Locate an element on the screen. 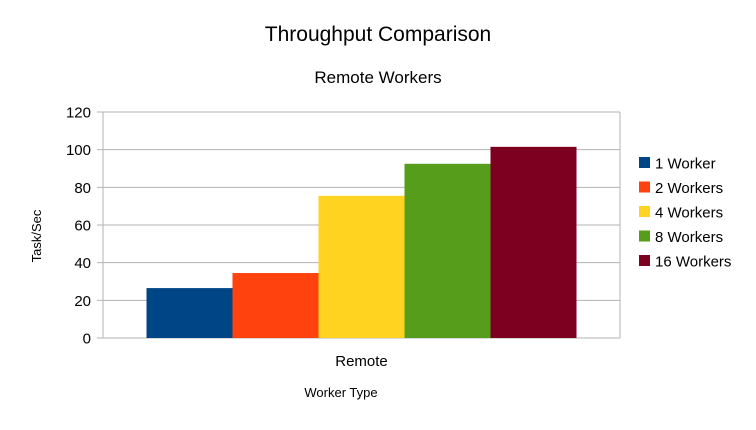 The width and height of the screenshot is (756, 430). bar-2-workers is located at coordinates (275, 305).